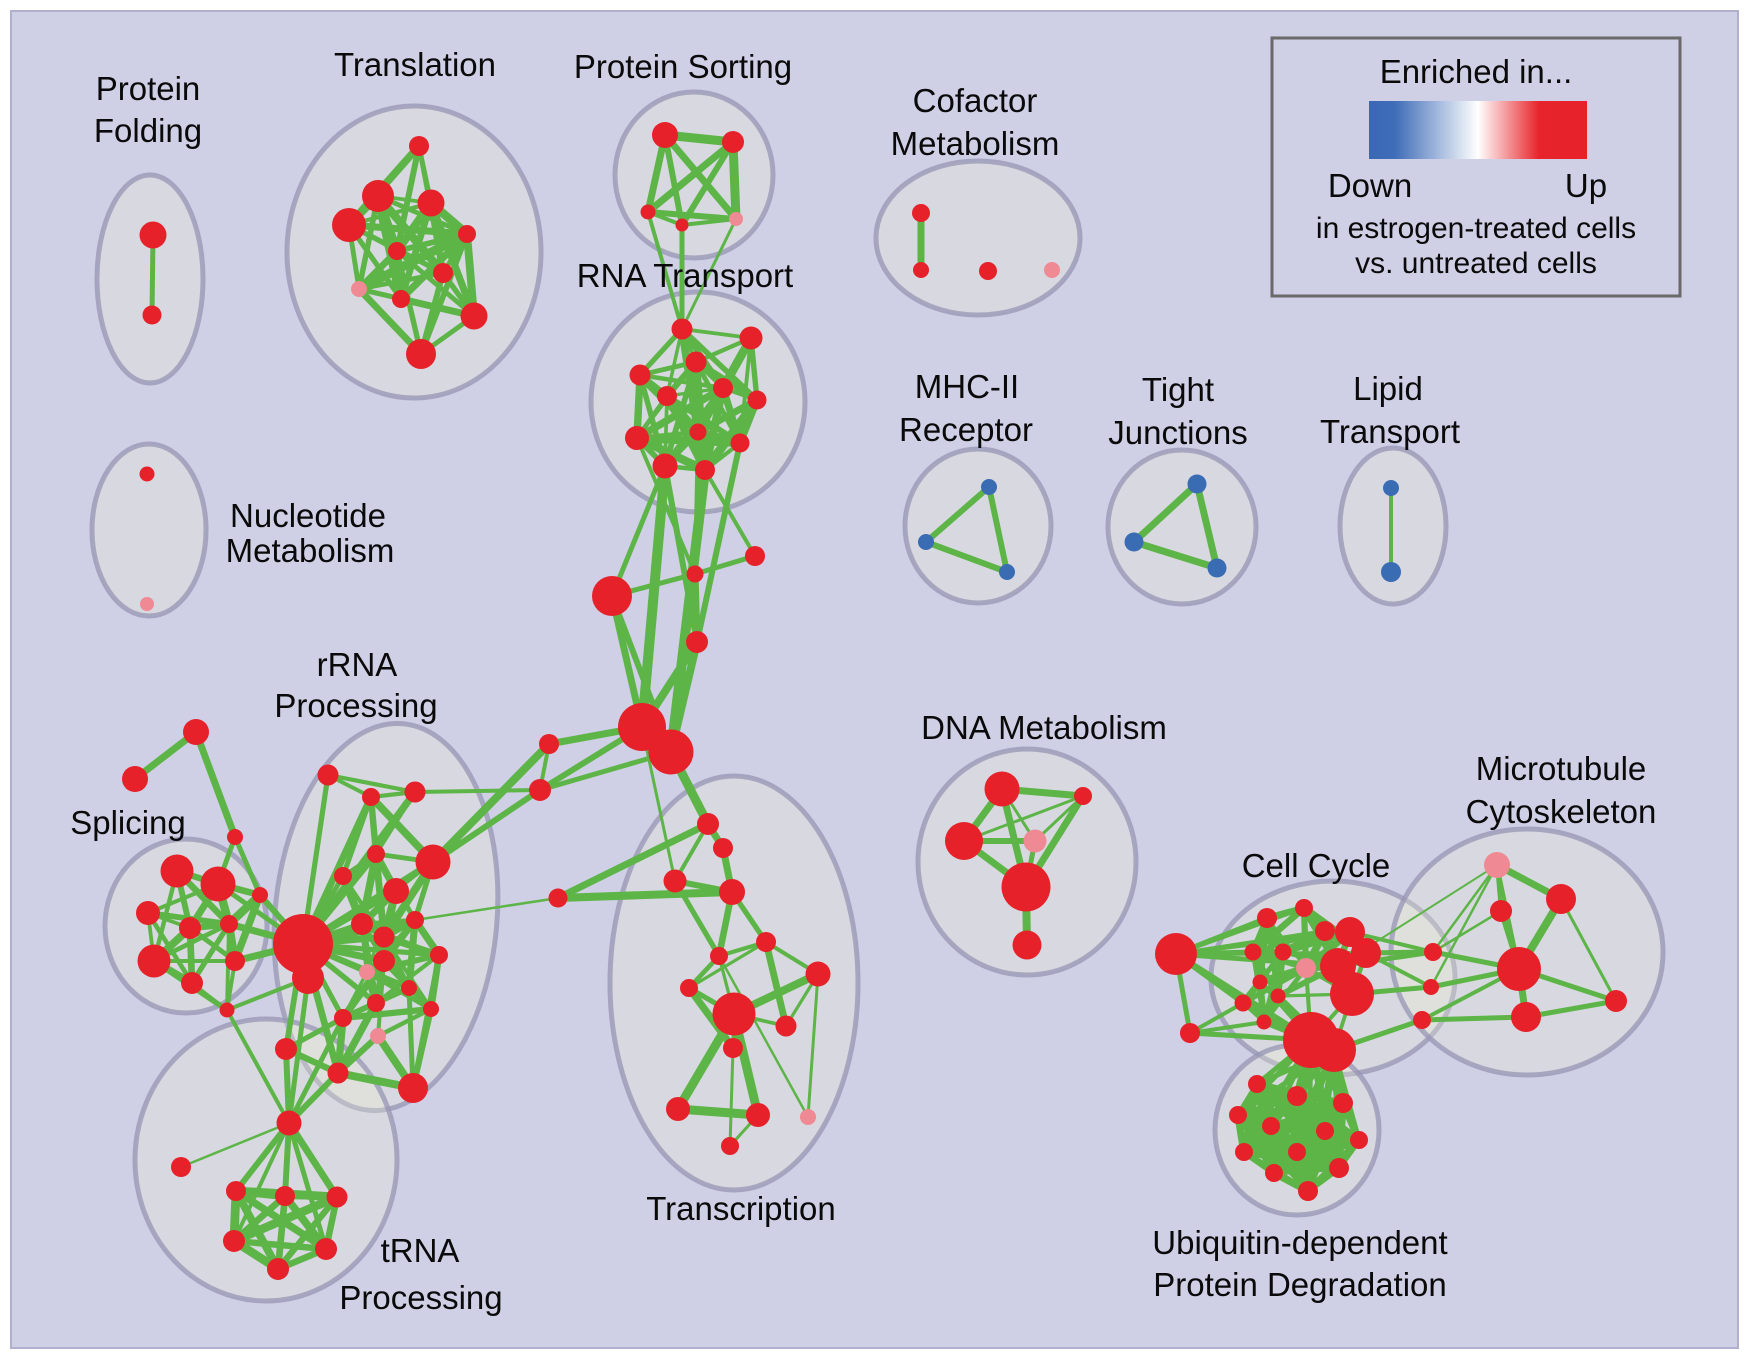 This screenshot has height=1360, width=1750. I want to click on svg-text: Receptor, so click(966, 429).